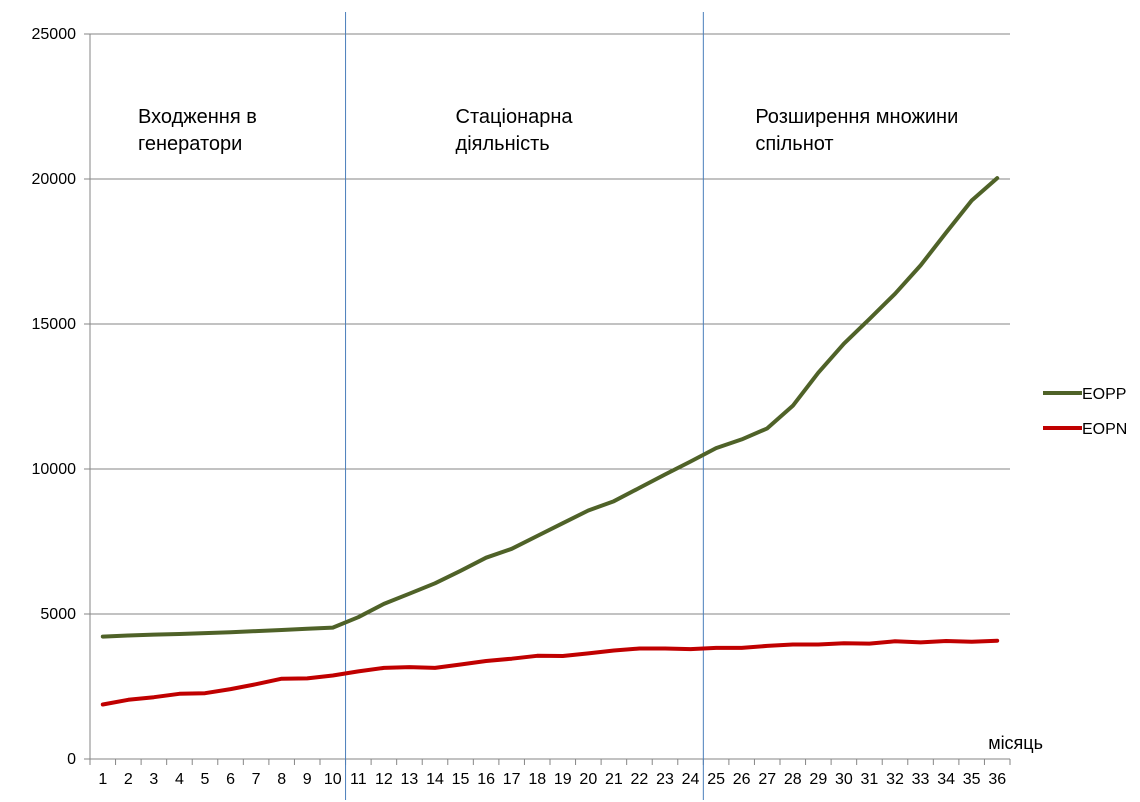 This screenshot has width=1140, height=802. What do you see at coordinates (197, 117) in the screenshot?
I see `phase-annotation-line: Входження в` at bounding box center [197, 117].